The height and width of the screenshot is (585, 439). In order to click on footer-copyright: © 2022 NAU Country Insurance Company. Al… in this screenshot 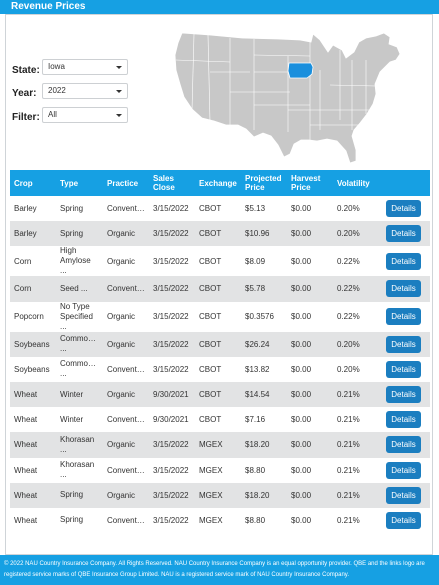, I will do `click(219, 570)`.